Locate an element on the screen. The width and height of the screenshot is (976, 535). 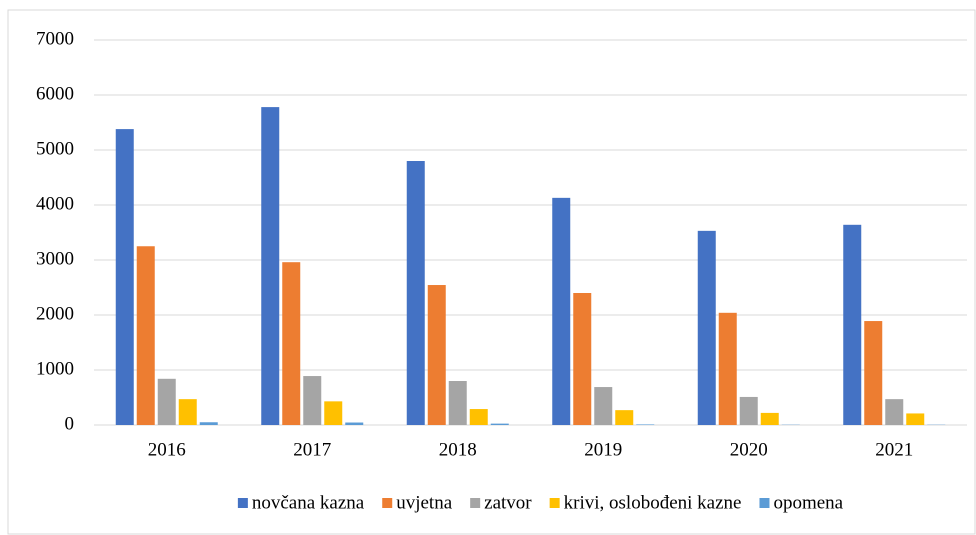
y-tick-label: 7000 is located at coordinates (55, 38).